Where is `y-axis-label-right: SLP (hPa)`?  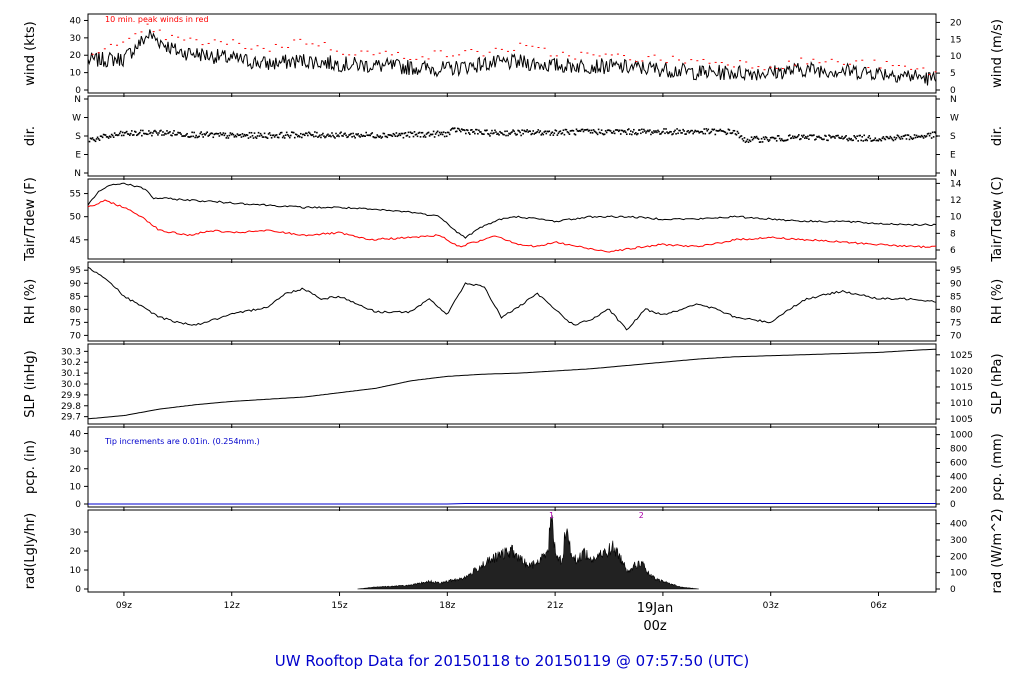
y-axis-label-right: SLP (hPa) is located at coordinates (997, 383).